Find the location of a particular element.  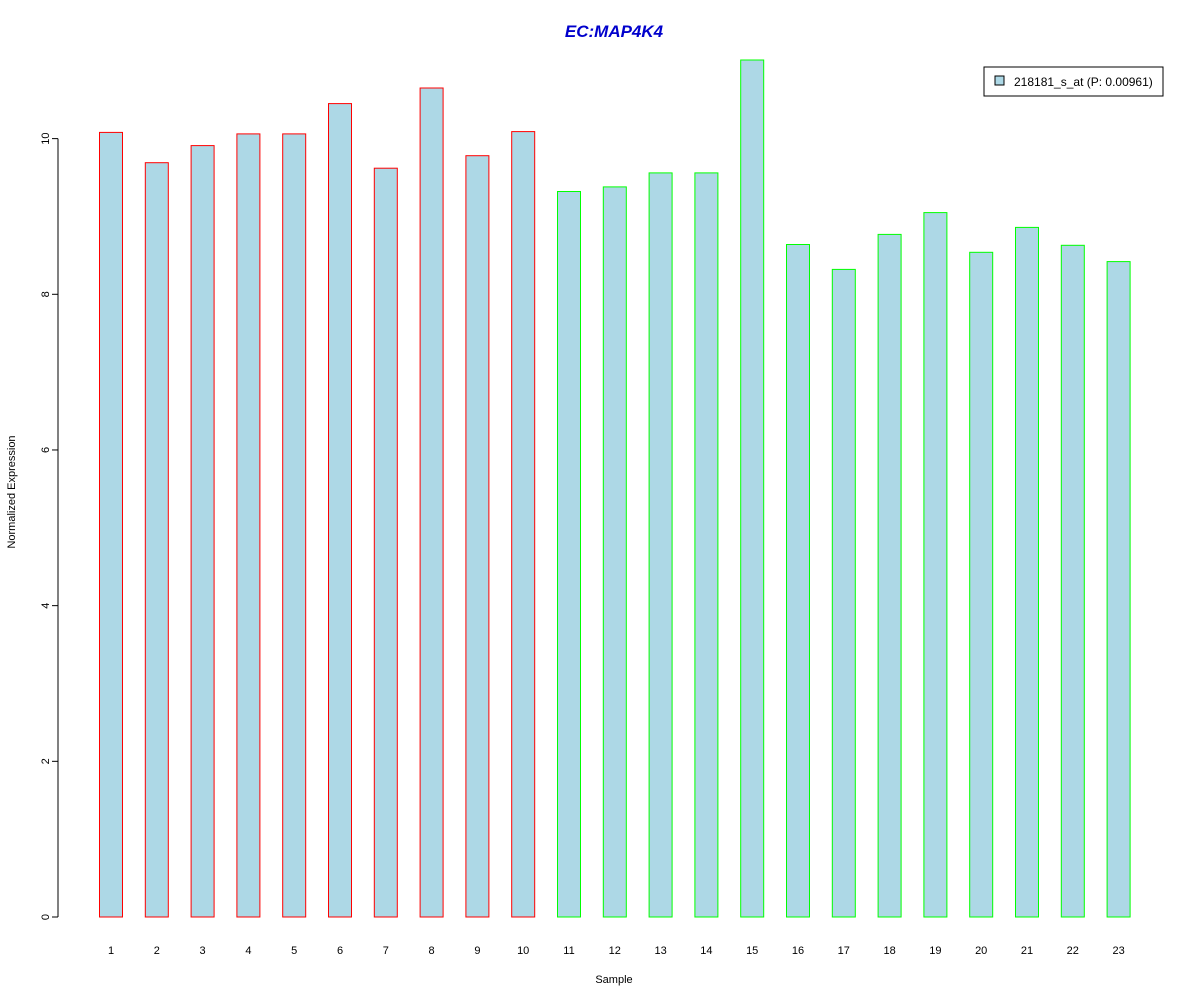

x-tick-label: 11 is located at coordinates (568, 951).